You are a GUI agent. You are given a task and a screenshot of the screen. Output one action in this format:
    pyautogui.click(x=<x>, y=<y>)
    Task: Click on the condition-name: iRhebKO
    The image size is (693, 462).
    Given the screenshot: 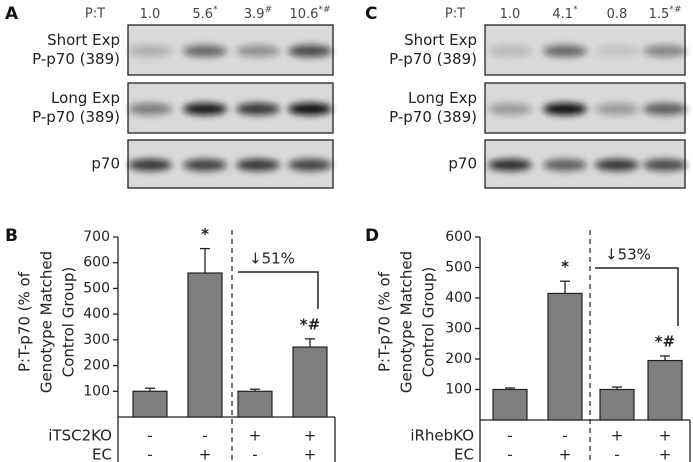 What is the action you would take?
    pyautogui.click(x=442, y=436)
    